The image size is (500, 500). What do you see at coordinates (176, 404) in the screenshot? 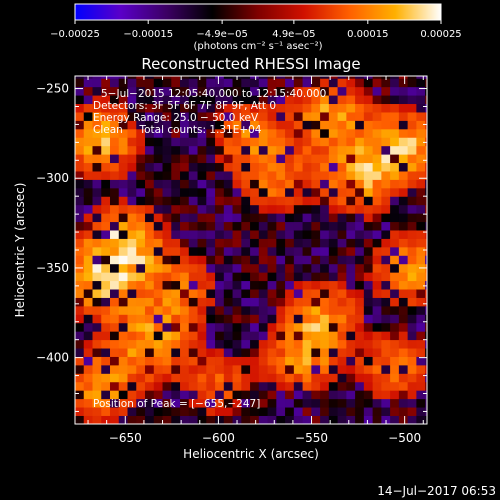
I see `overlay-peak-position: Position of Peak = [−655,−247]` at bounding box center [176, 404].